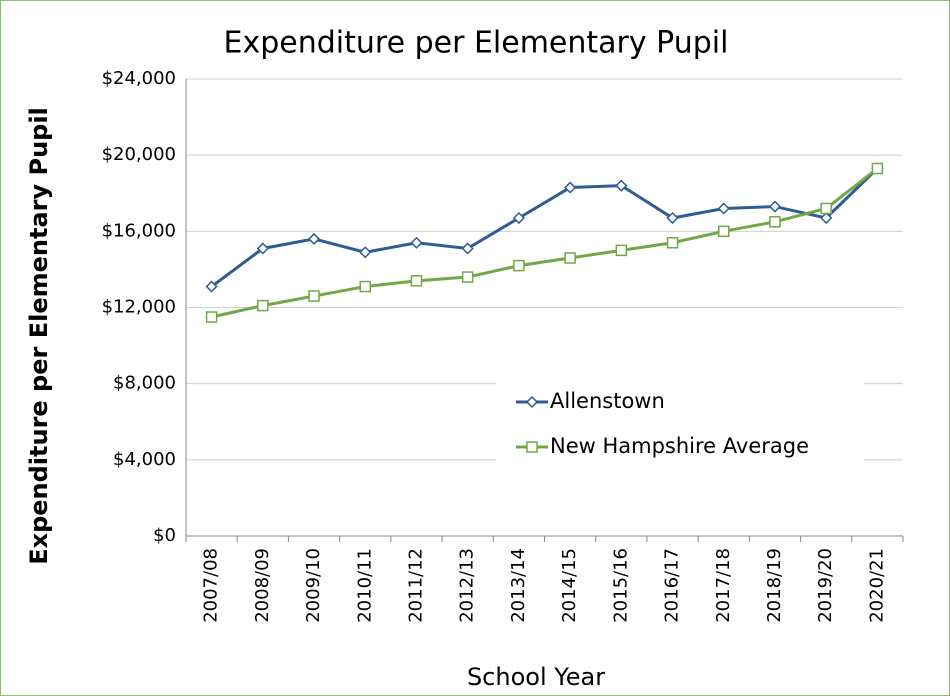  What do you see at coordinates (313, 585) in the screenshot?
I see `x-tick-label: 2009/10` at bounding box center [313, 585].